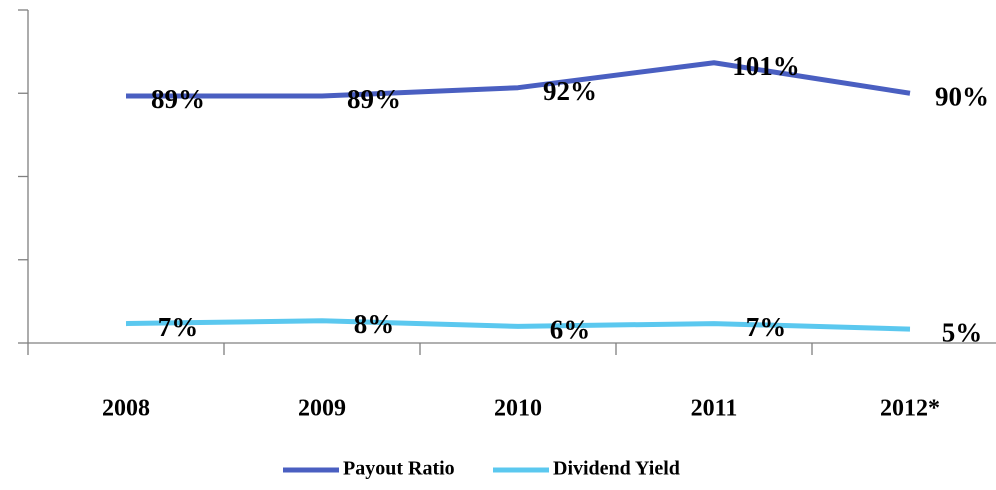 The image size is (996, 490). Describe the element at coordinates (766, 66) in the screenshot. I see `data-label: 101%` at that location.